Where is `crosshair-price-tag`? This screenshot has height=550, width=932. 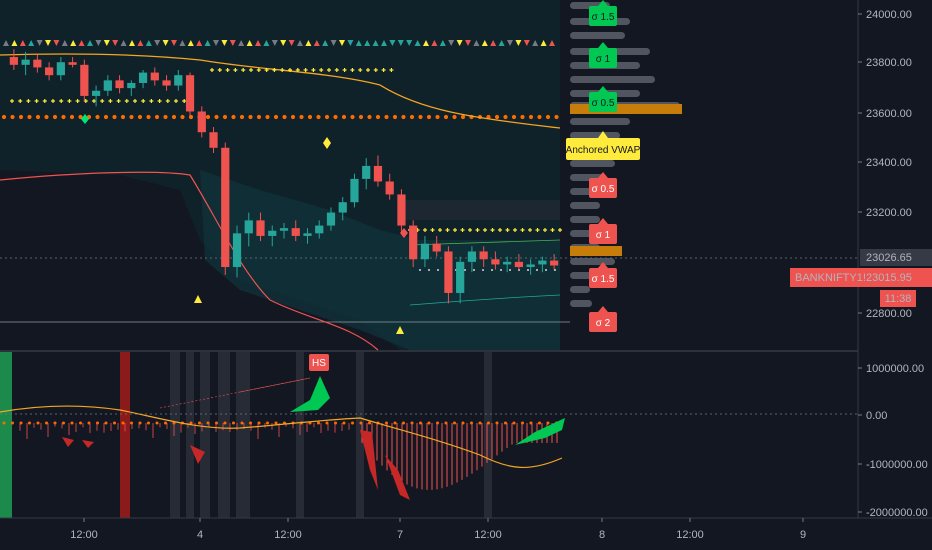 crosshair-price-tag is located at coordinates (896, 257).